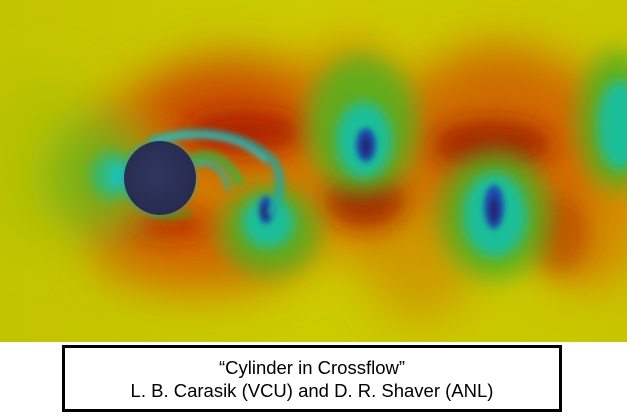  Describe the element at coordinates (159, 178) in the screenshot. I see `cylinder` at that location.